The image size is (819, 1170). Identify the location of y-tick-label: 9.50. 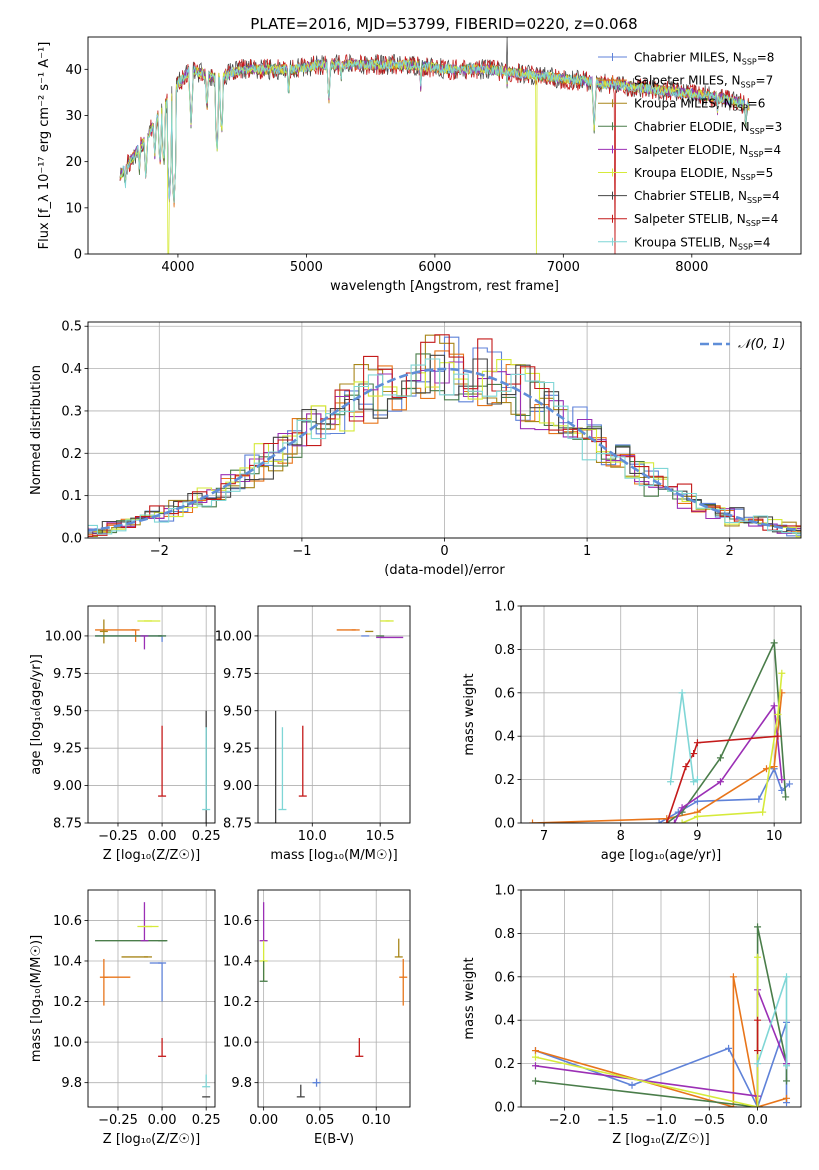
(67, 711).